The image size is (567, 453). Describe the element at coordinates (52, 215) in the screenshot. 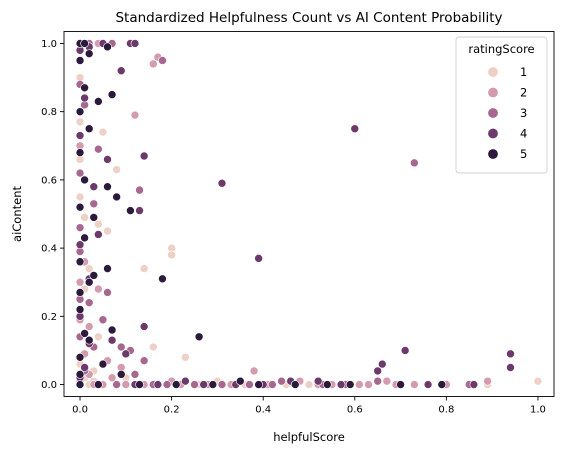

I see `y-axis: 0.0 0.2 0.4 0.6 0.8 1.0` at that location.